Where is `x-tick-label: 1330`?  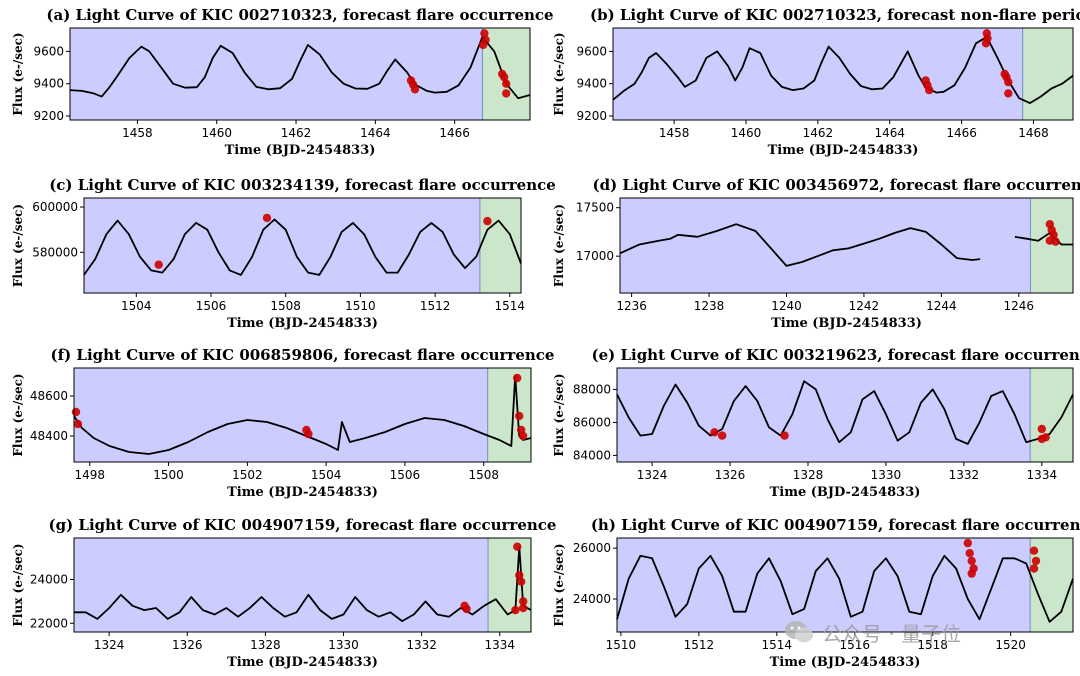 x-tick-label: 1330 is located at coordinates (886, 475).